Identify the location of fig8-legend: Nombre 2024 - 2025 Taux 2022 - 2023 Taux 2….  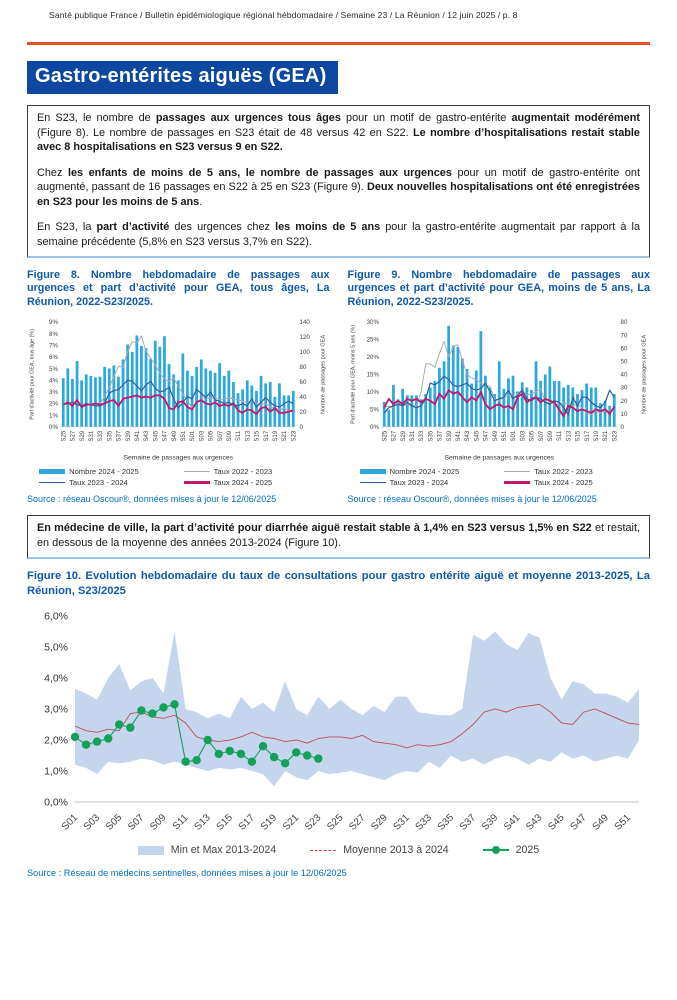
(178, 477).